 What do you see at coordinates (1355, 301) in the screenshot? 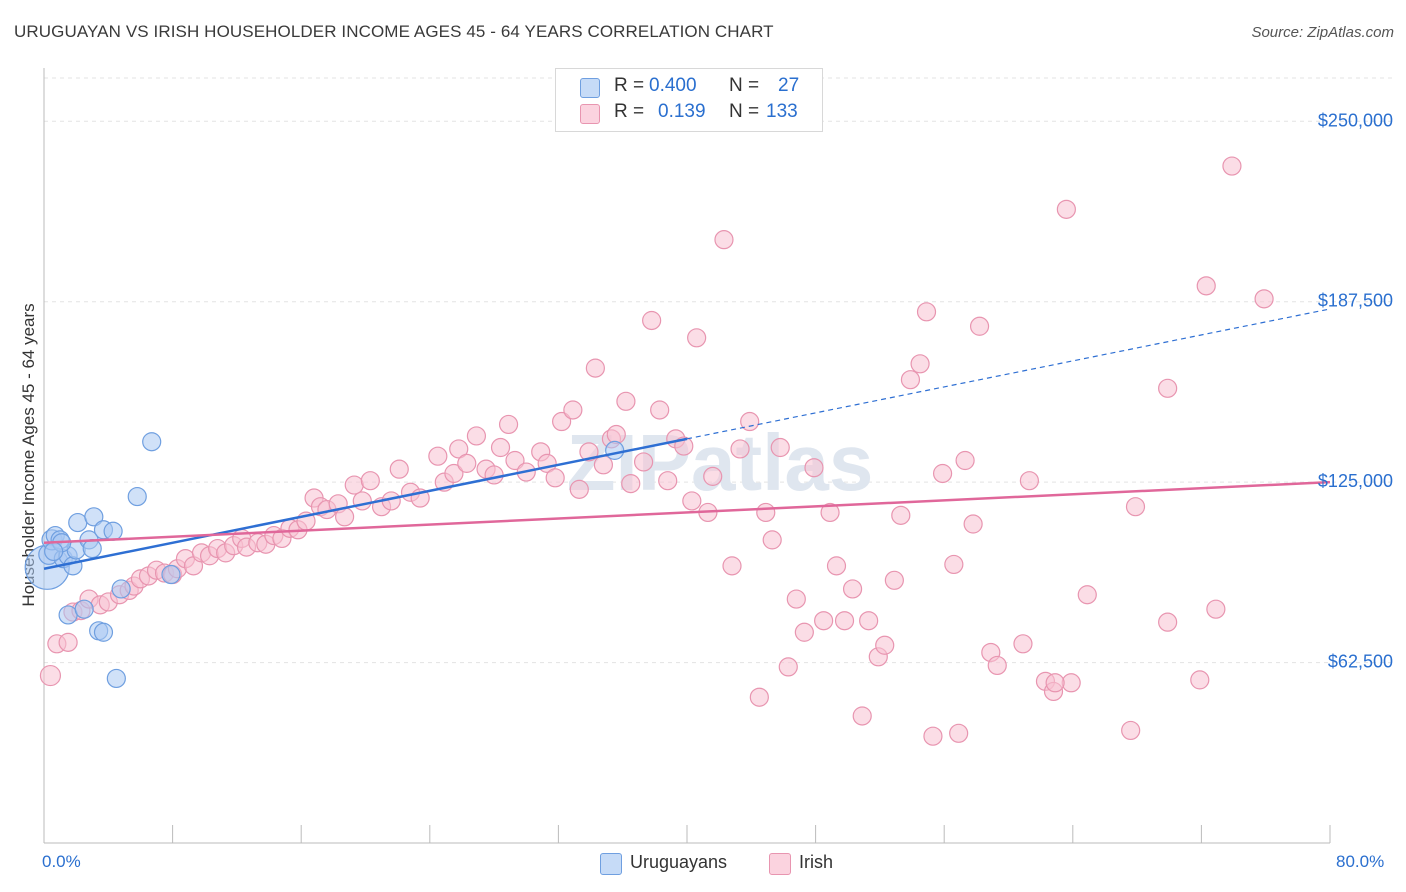
I see `y-tick-label: $187,500` at bounding box center [1355, 301].